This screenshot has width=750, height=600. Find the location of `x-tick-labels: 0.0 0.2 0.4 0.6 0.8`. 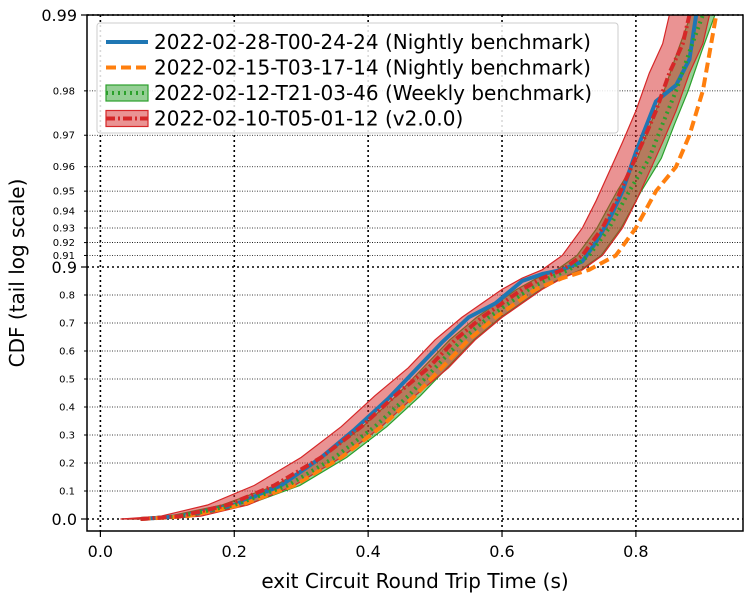

x-tick-labels: 0.0 0.2 0.4 0.6 0.8 is located at coordinates (368, 546).